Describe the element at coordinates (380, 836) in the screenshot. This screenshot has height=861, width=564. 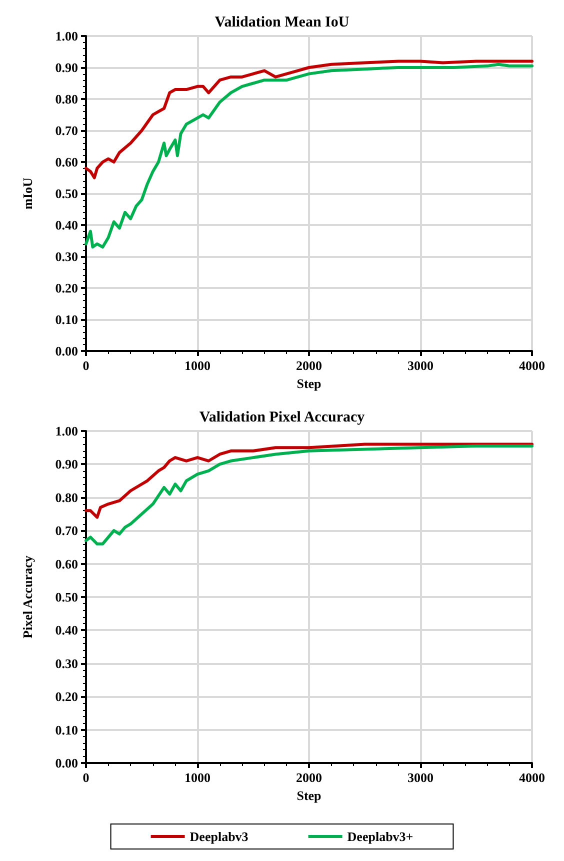
I see `legend-label: Deeplabv3+` at that location.